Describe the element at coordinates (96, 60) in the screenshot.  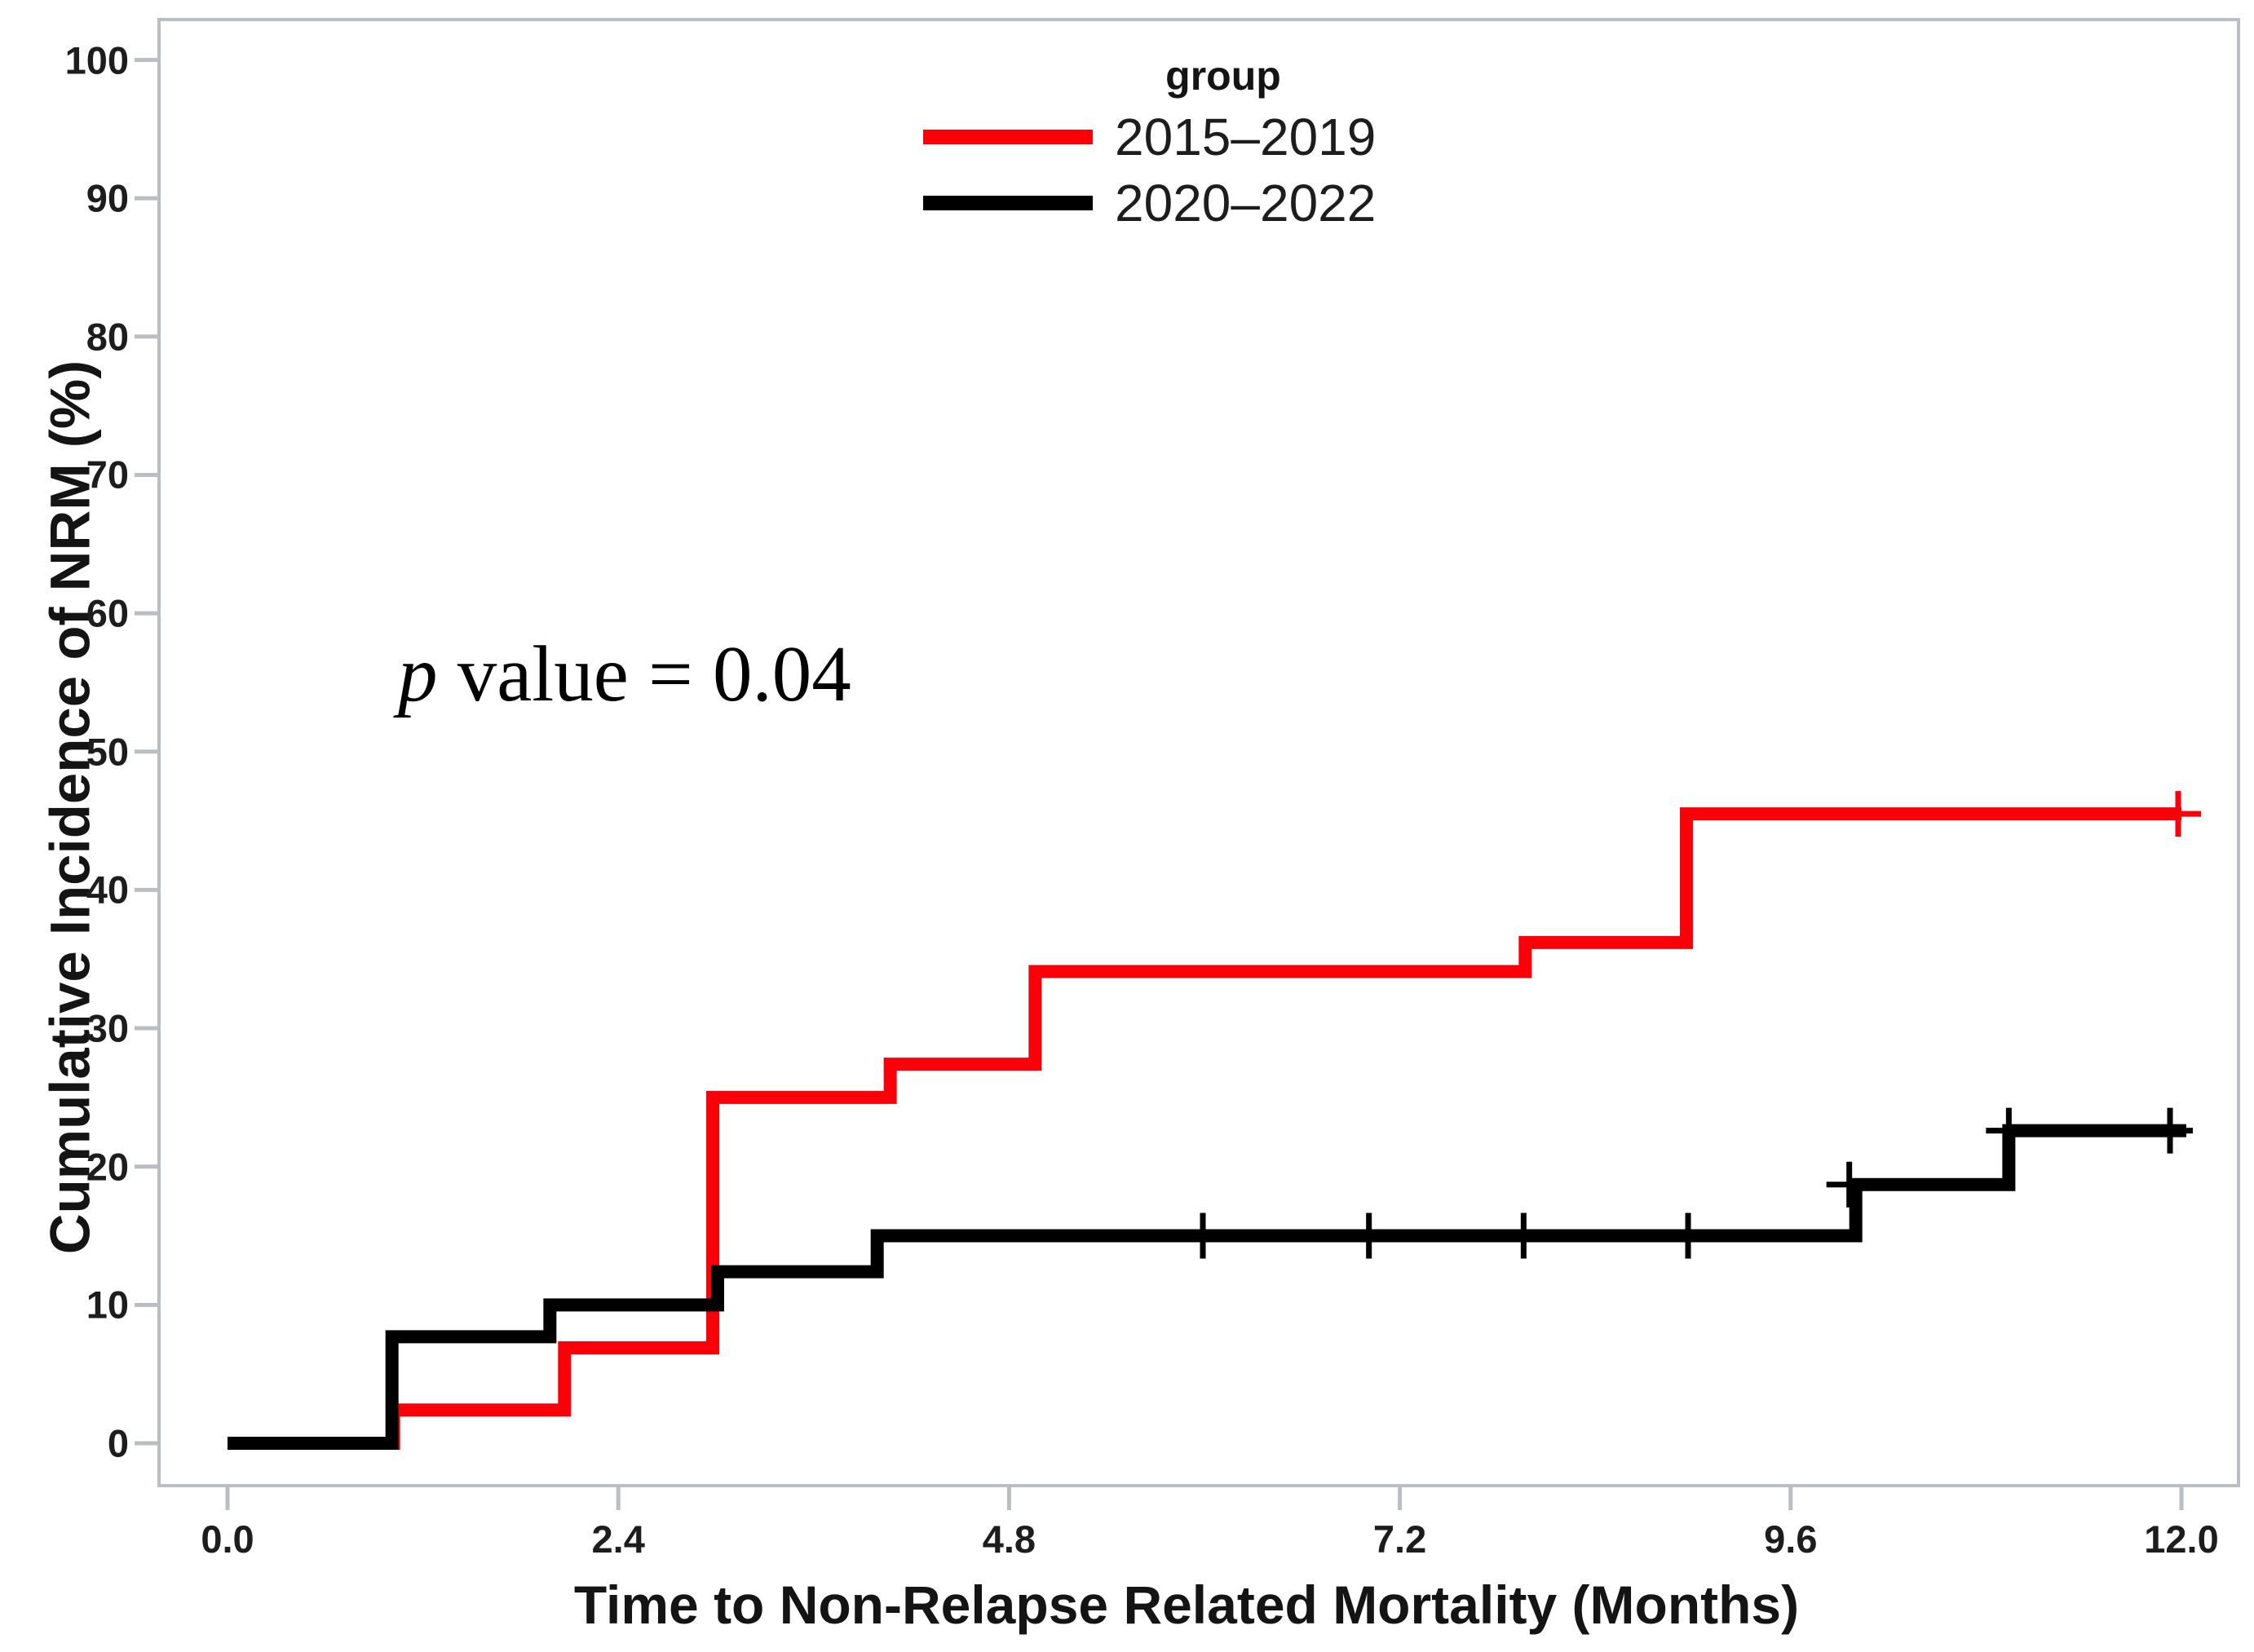
I see `y-tick-label: 100` at that location.